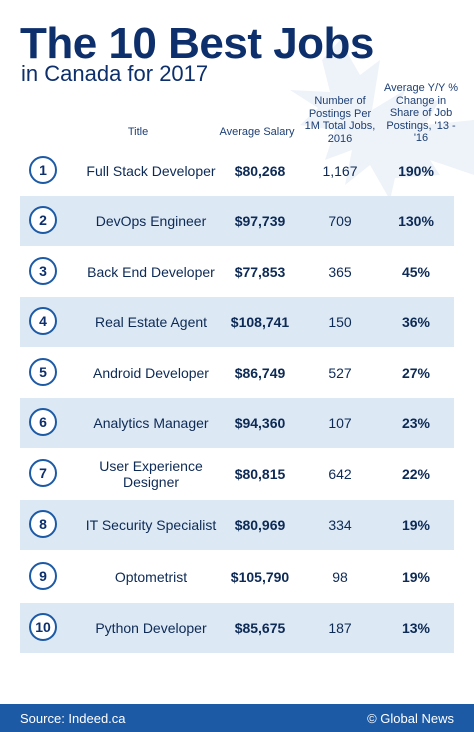  Describe the element at coordinates (151, 221) in the screenshot. I see `job-title: DevOps Engineer` at that location.